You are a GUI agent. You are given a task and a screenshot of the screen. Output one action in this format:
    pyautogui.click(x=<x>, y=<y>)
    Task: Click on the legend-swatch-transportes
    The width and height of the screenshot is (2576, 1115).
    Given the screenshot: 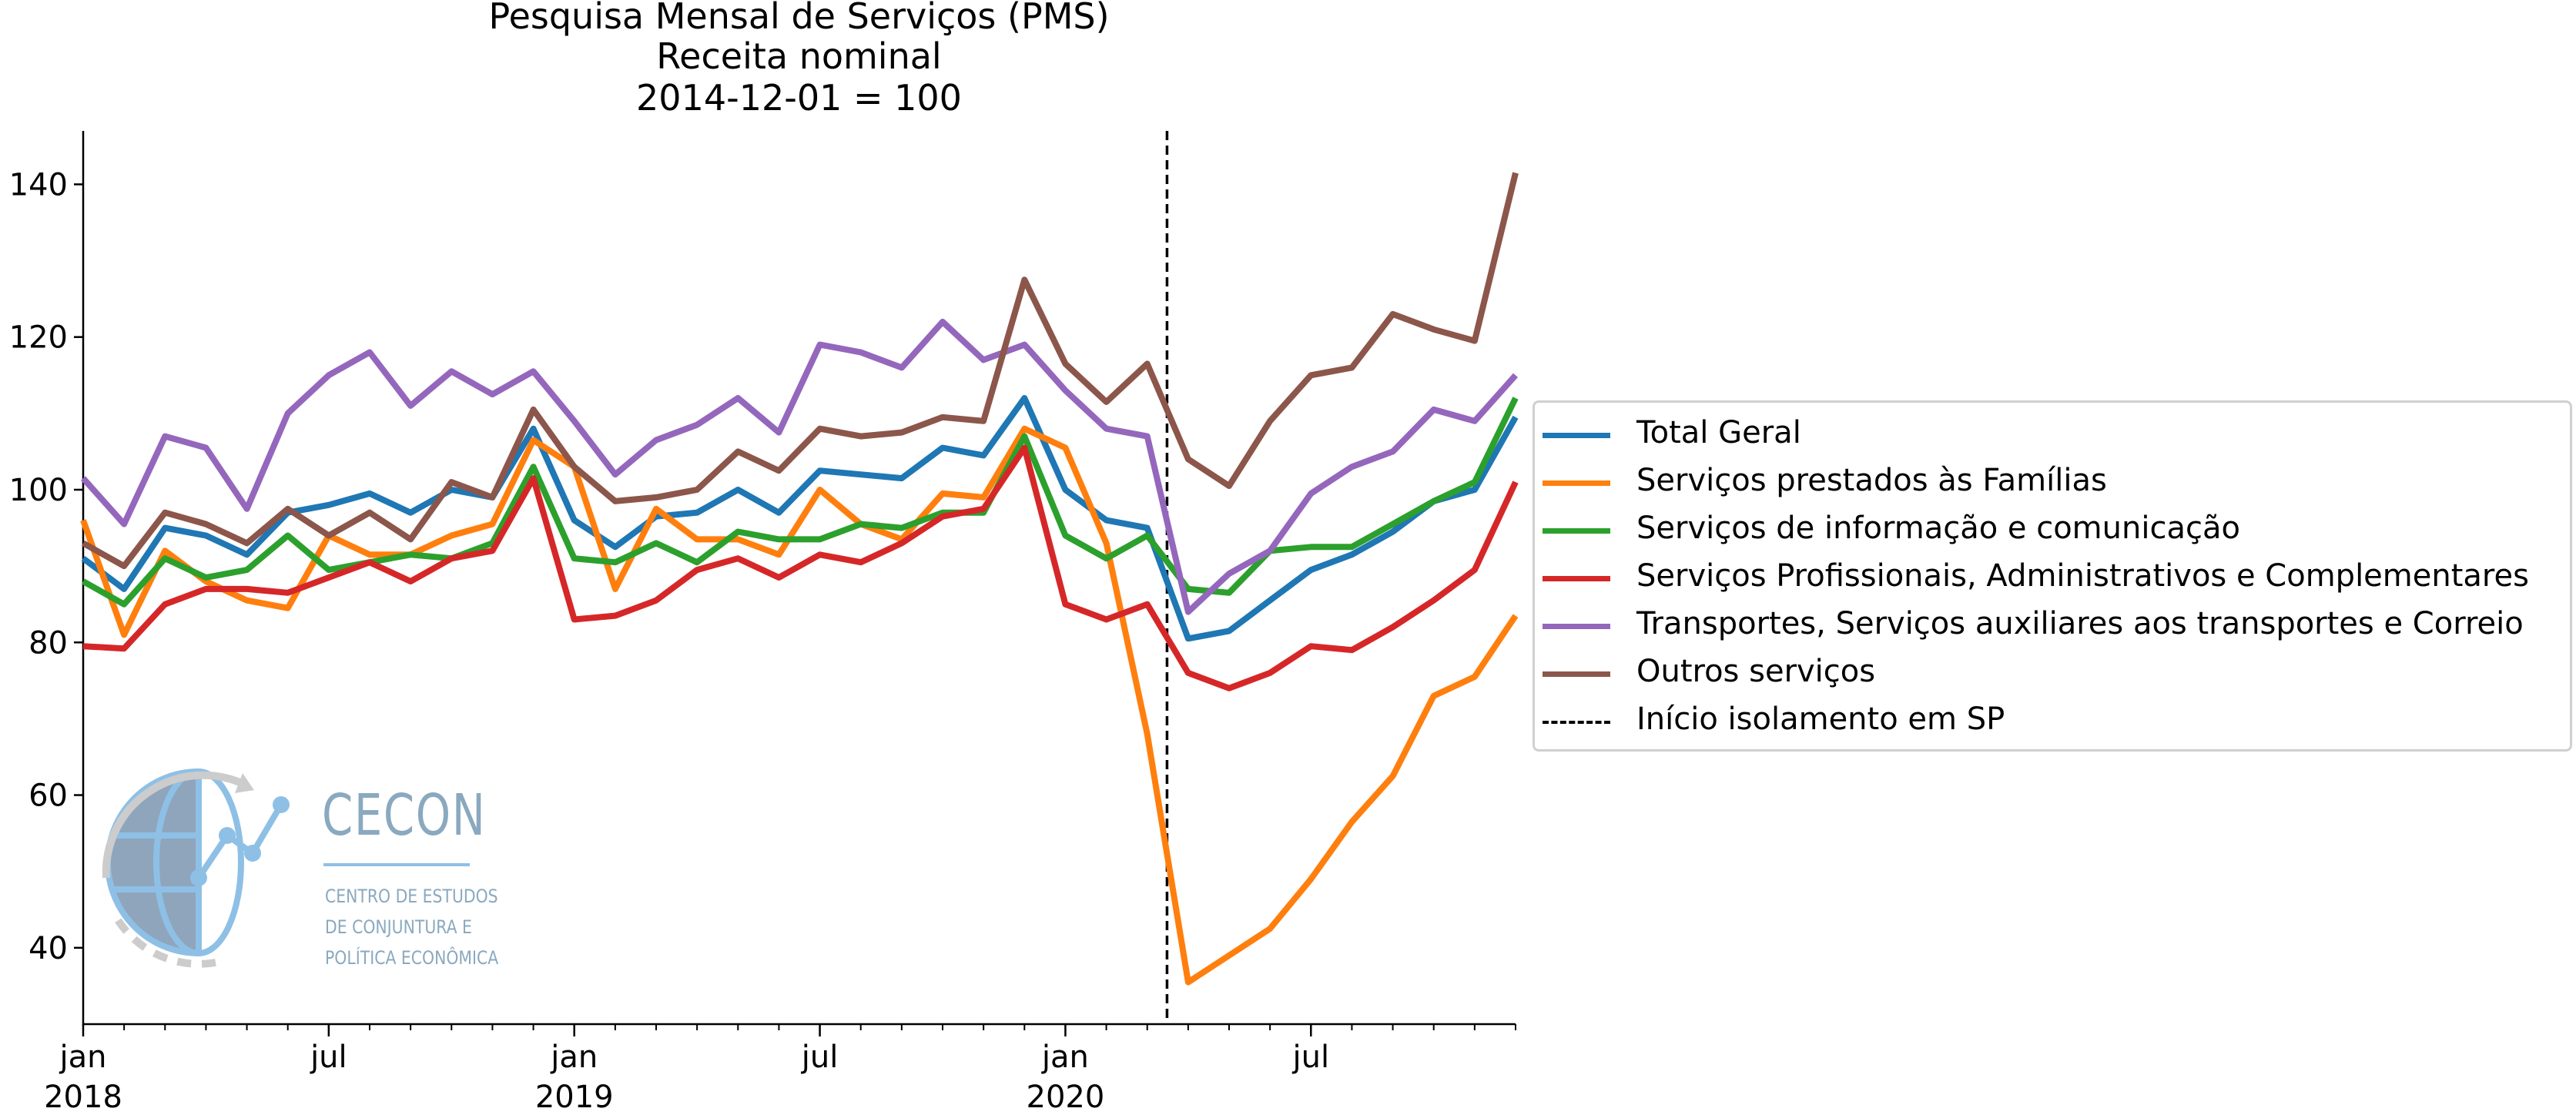 What is the action you would take?
    pyautogui.click(x=1577, y=626)
    